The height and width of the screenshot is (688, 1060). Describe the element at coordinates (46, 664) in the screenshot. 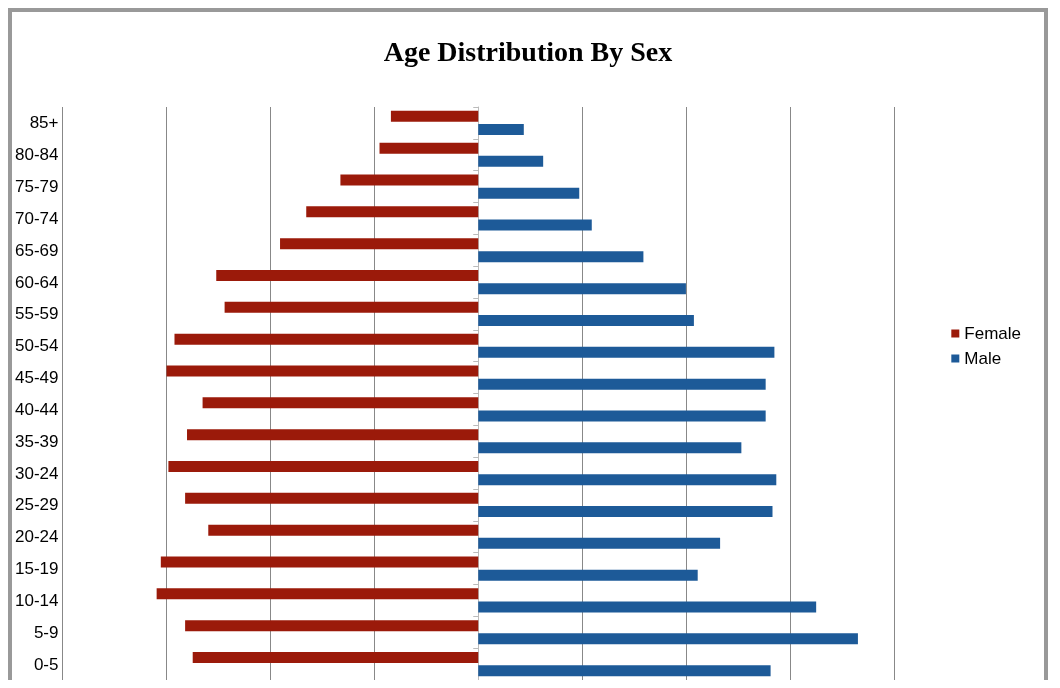

I see `y-tick-label: 0-5` at that location.